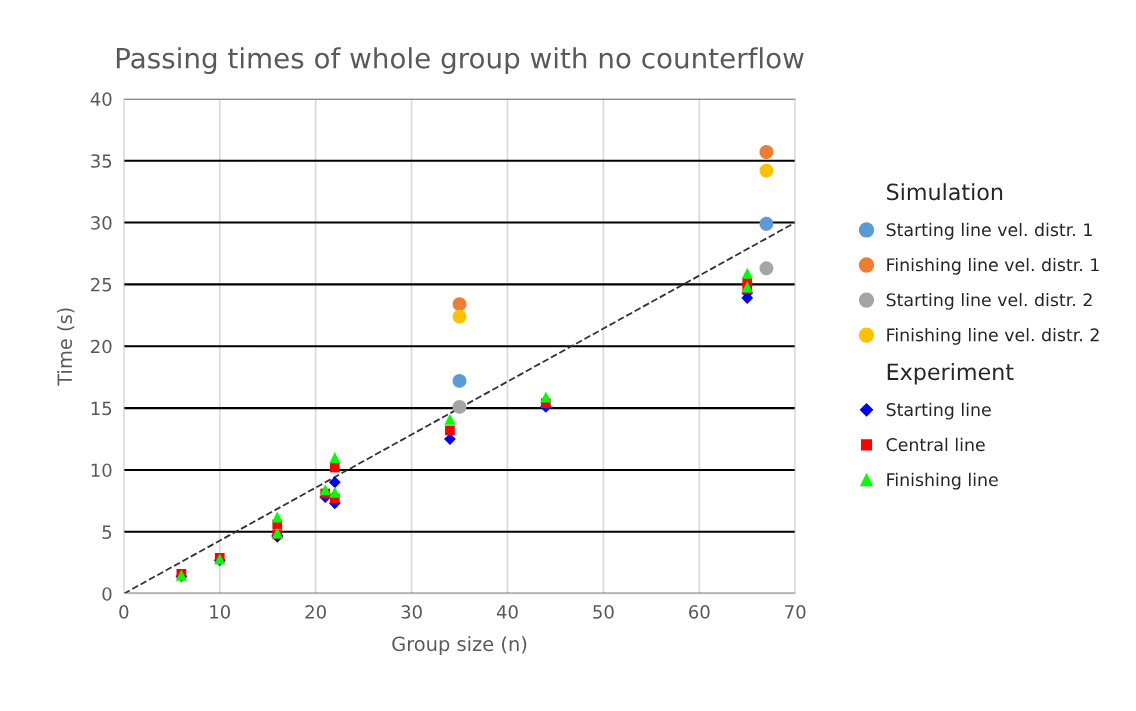 The height and width of the screenshot is (711, 1136). I want to click on y-tick-label: 35, so click(101, 161).